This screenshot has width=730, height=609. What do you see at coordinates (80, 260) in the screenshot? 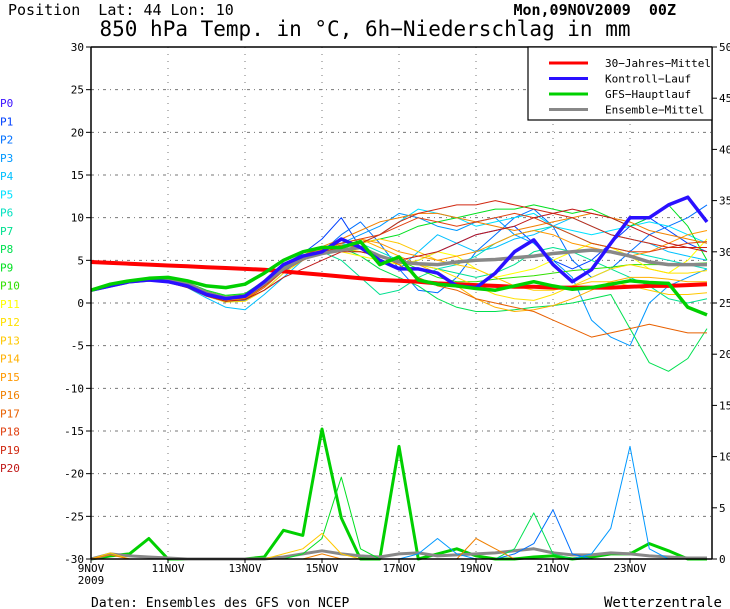
I see `y-tick-label: 5` at bounding box center [80, 260].